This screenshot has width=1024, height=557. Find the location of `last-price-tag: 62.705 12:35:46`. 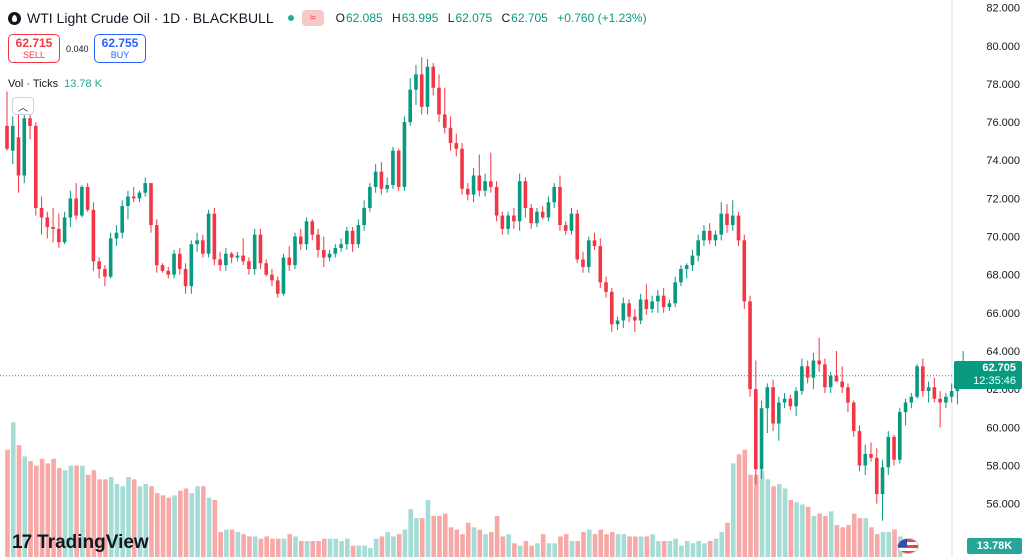

last-price-tag: 62.705 12:35:46 is located at coordinates (988, 375).